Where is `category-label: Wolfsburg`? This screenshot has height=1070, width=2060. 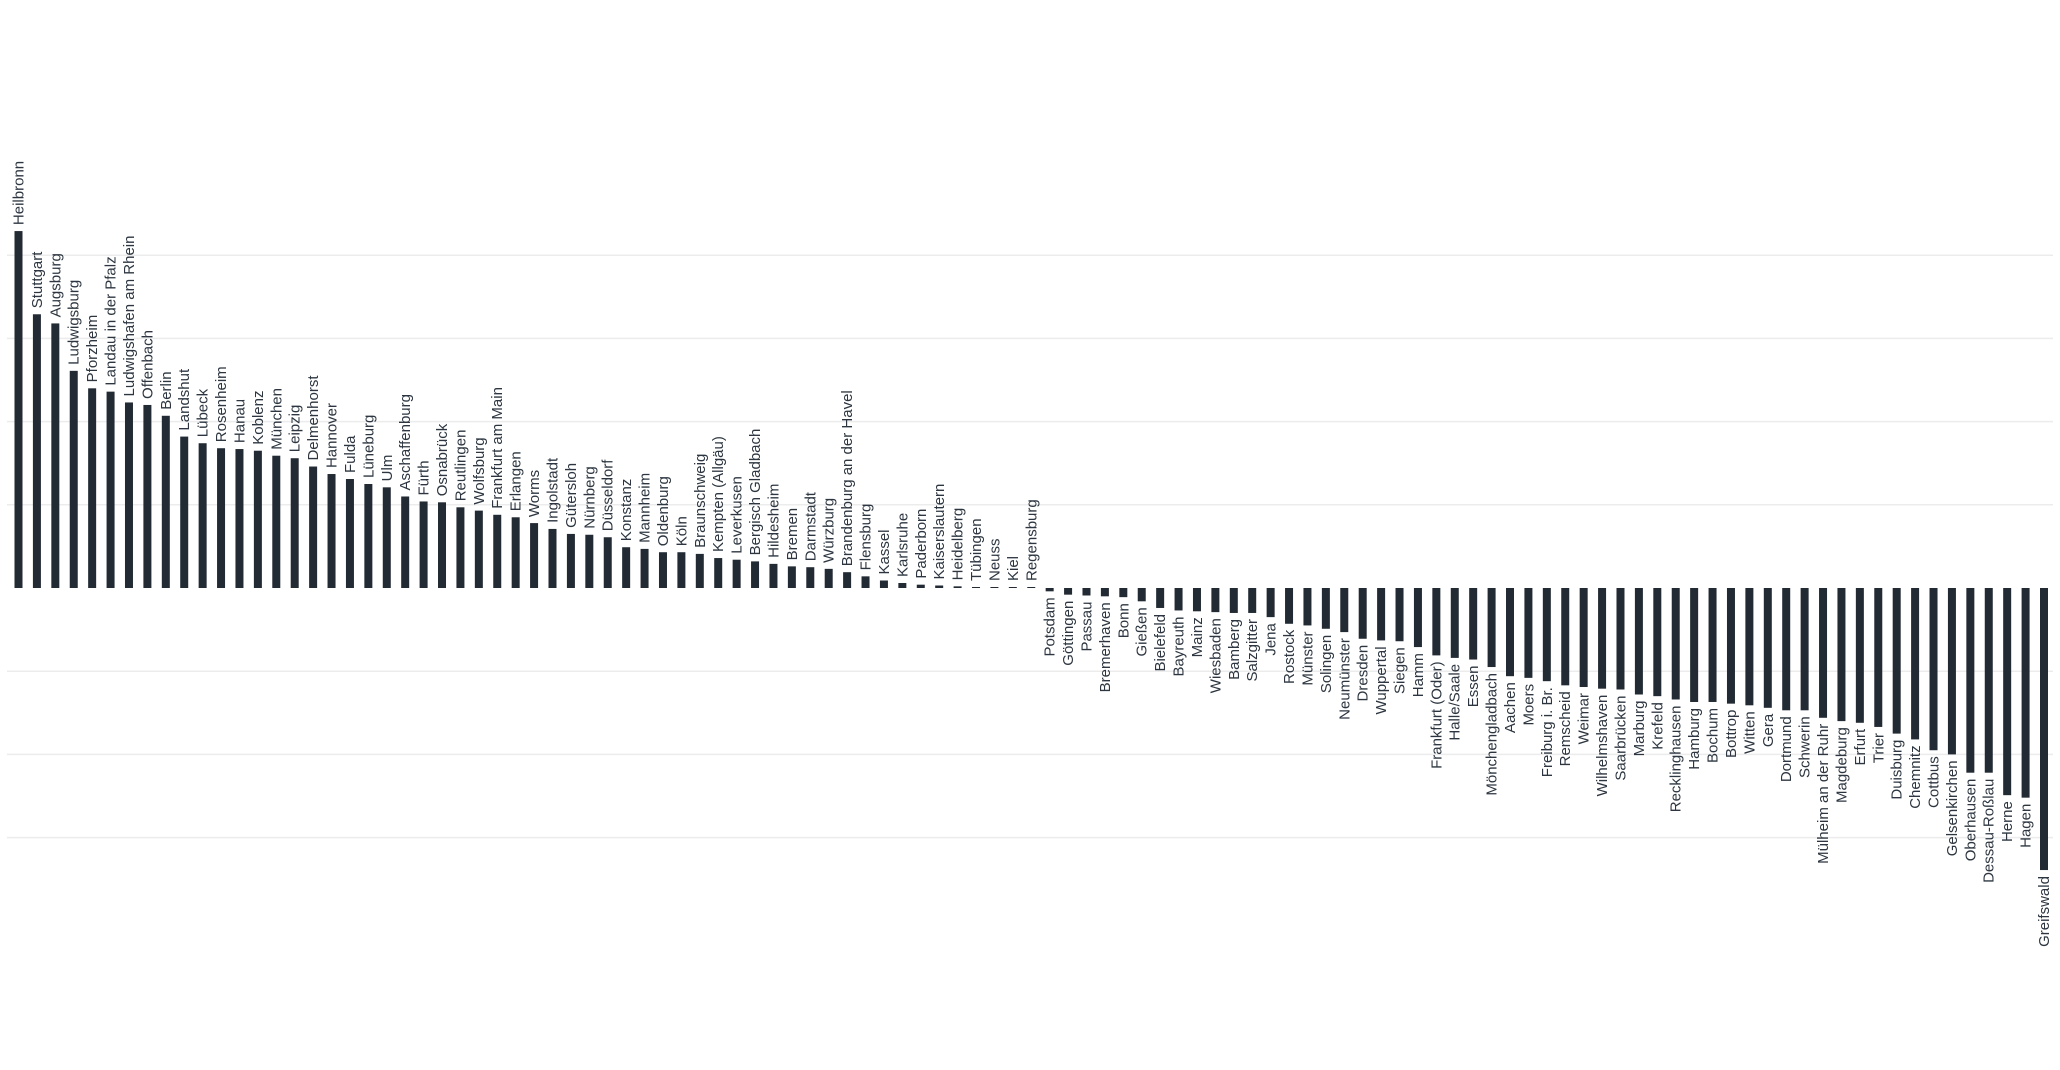 category-label: Wolfsburg is located at coordinates (479, 470).